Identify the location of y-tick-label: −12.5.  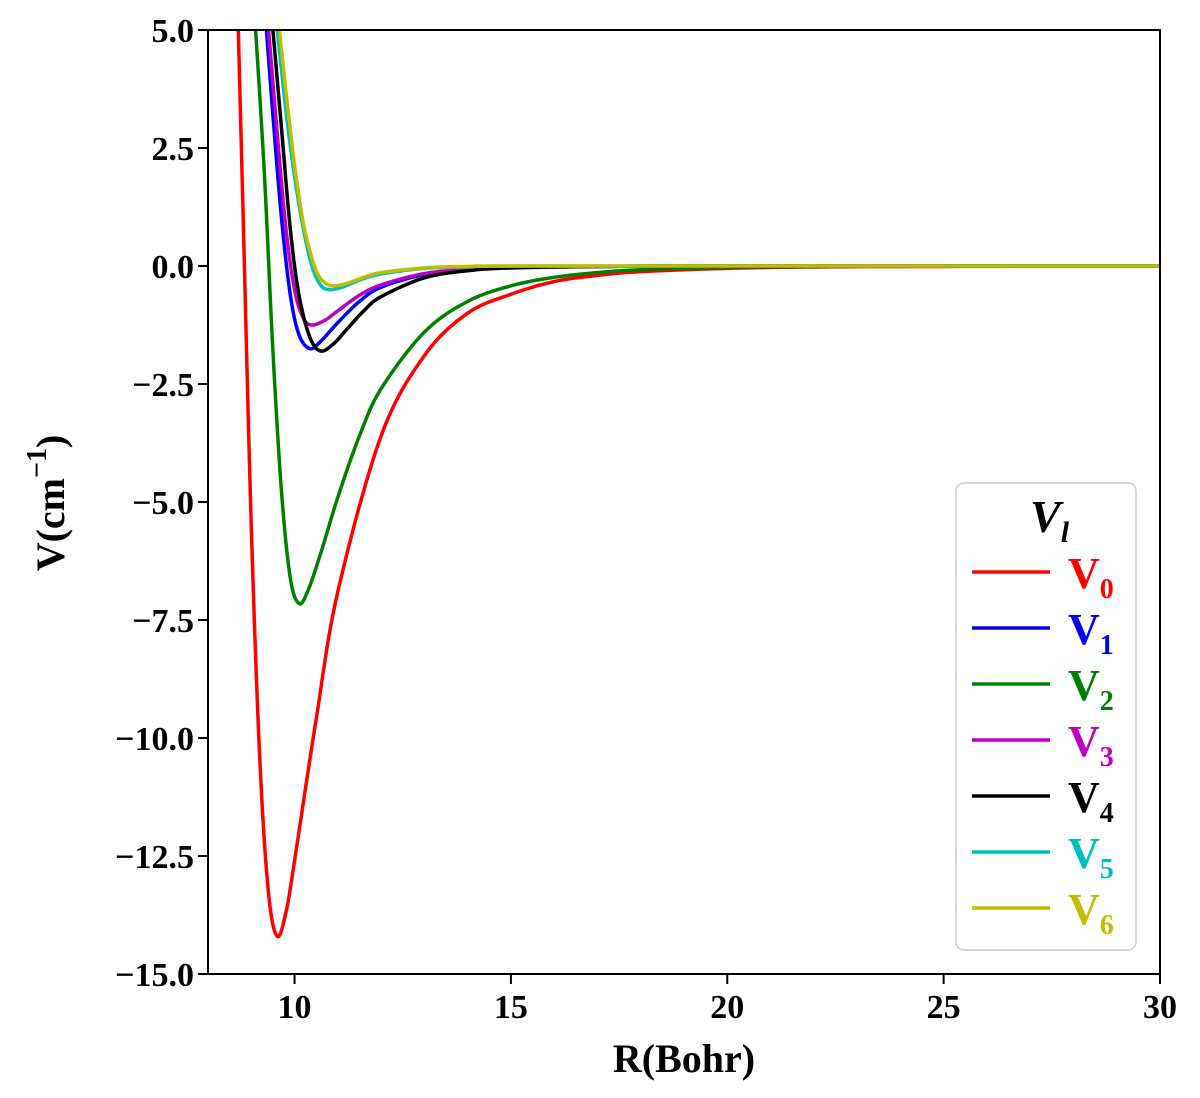
(154, 857).